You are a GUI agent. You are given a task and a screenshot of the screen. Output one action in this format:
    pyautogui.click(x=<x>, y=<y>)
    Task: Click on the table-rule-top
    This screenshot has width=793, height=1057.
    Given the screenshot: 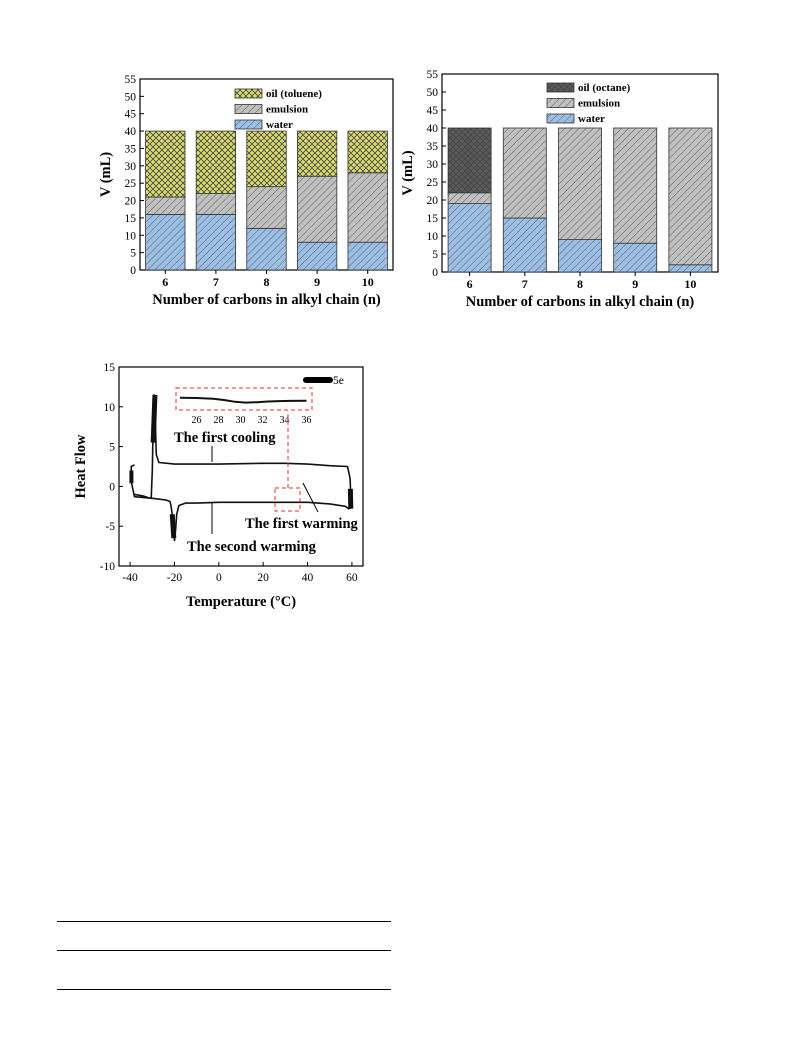 What is the action you would take?
    pyautogui.click(x=224, y=921)
    